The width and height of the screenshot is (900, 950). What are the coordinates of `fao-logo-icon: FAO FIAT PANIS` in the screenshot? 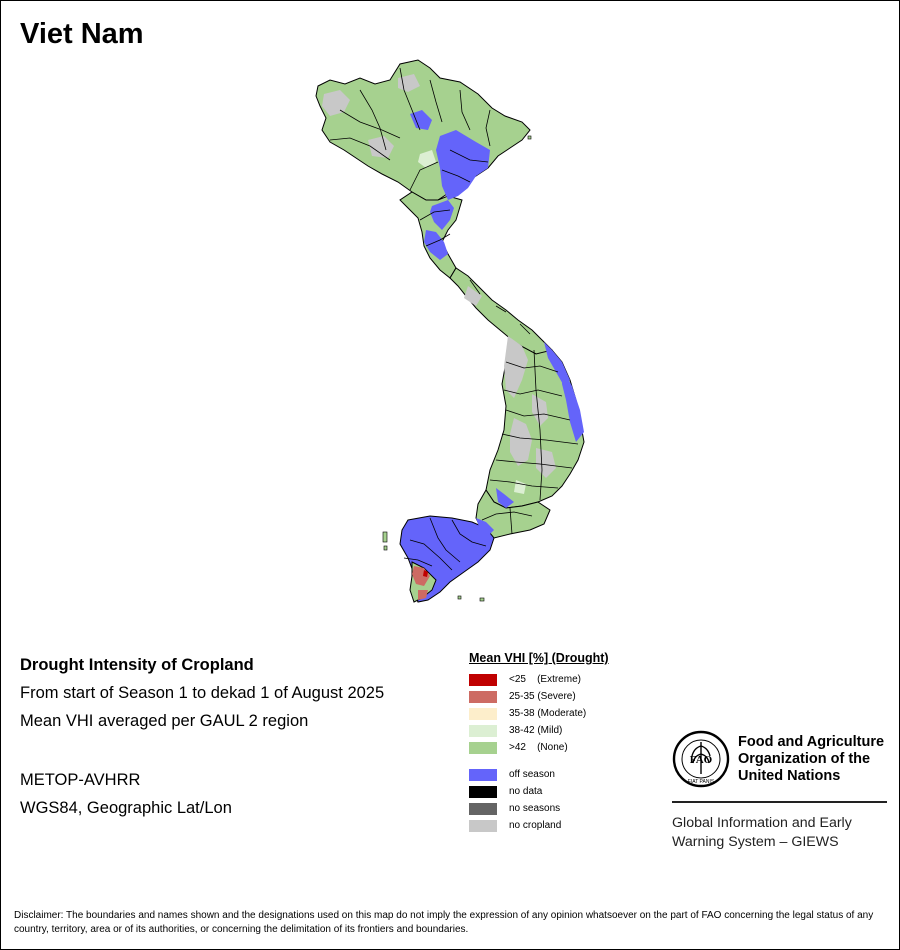 It's located at (701, 759).